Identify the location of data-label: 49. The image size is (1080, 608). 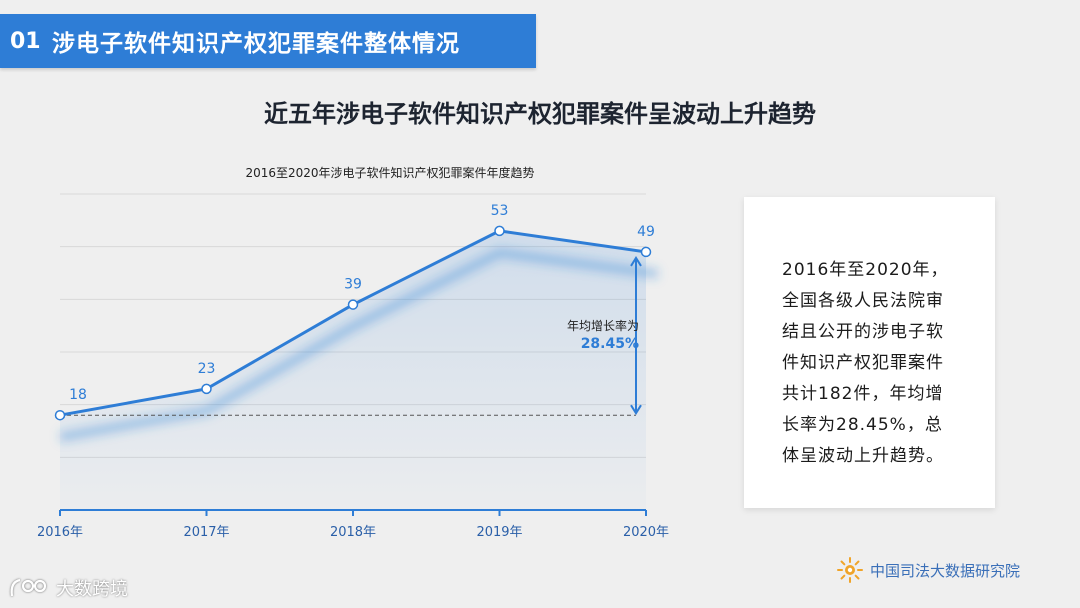
(646, 232).